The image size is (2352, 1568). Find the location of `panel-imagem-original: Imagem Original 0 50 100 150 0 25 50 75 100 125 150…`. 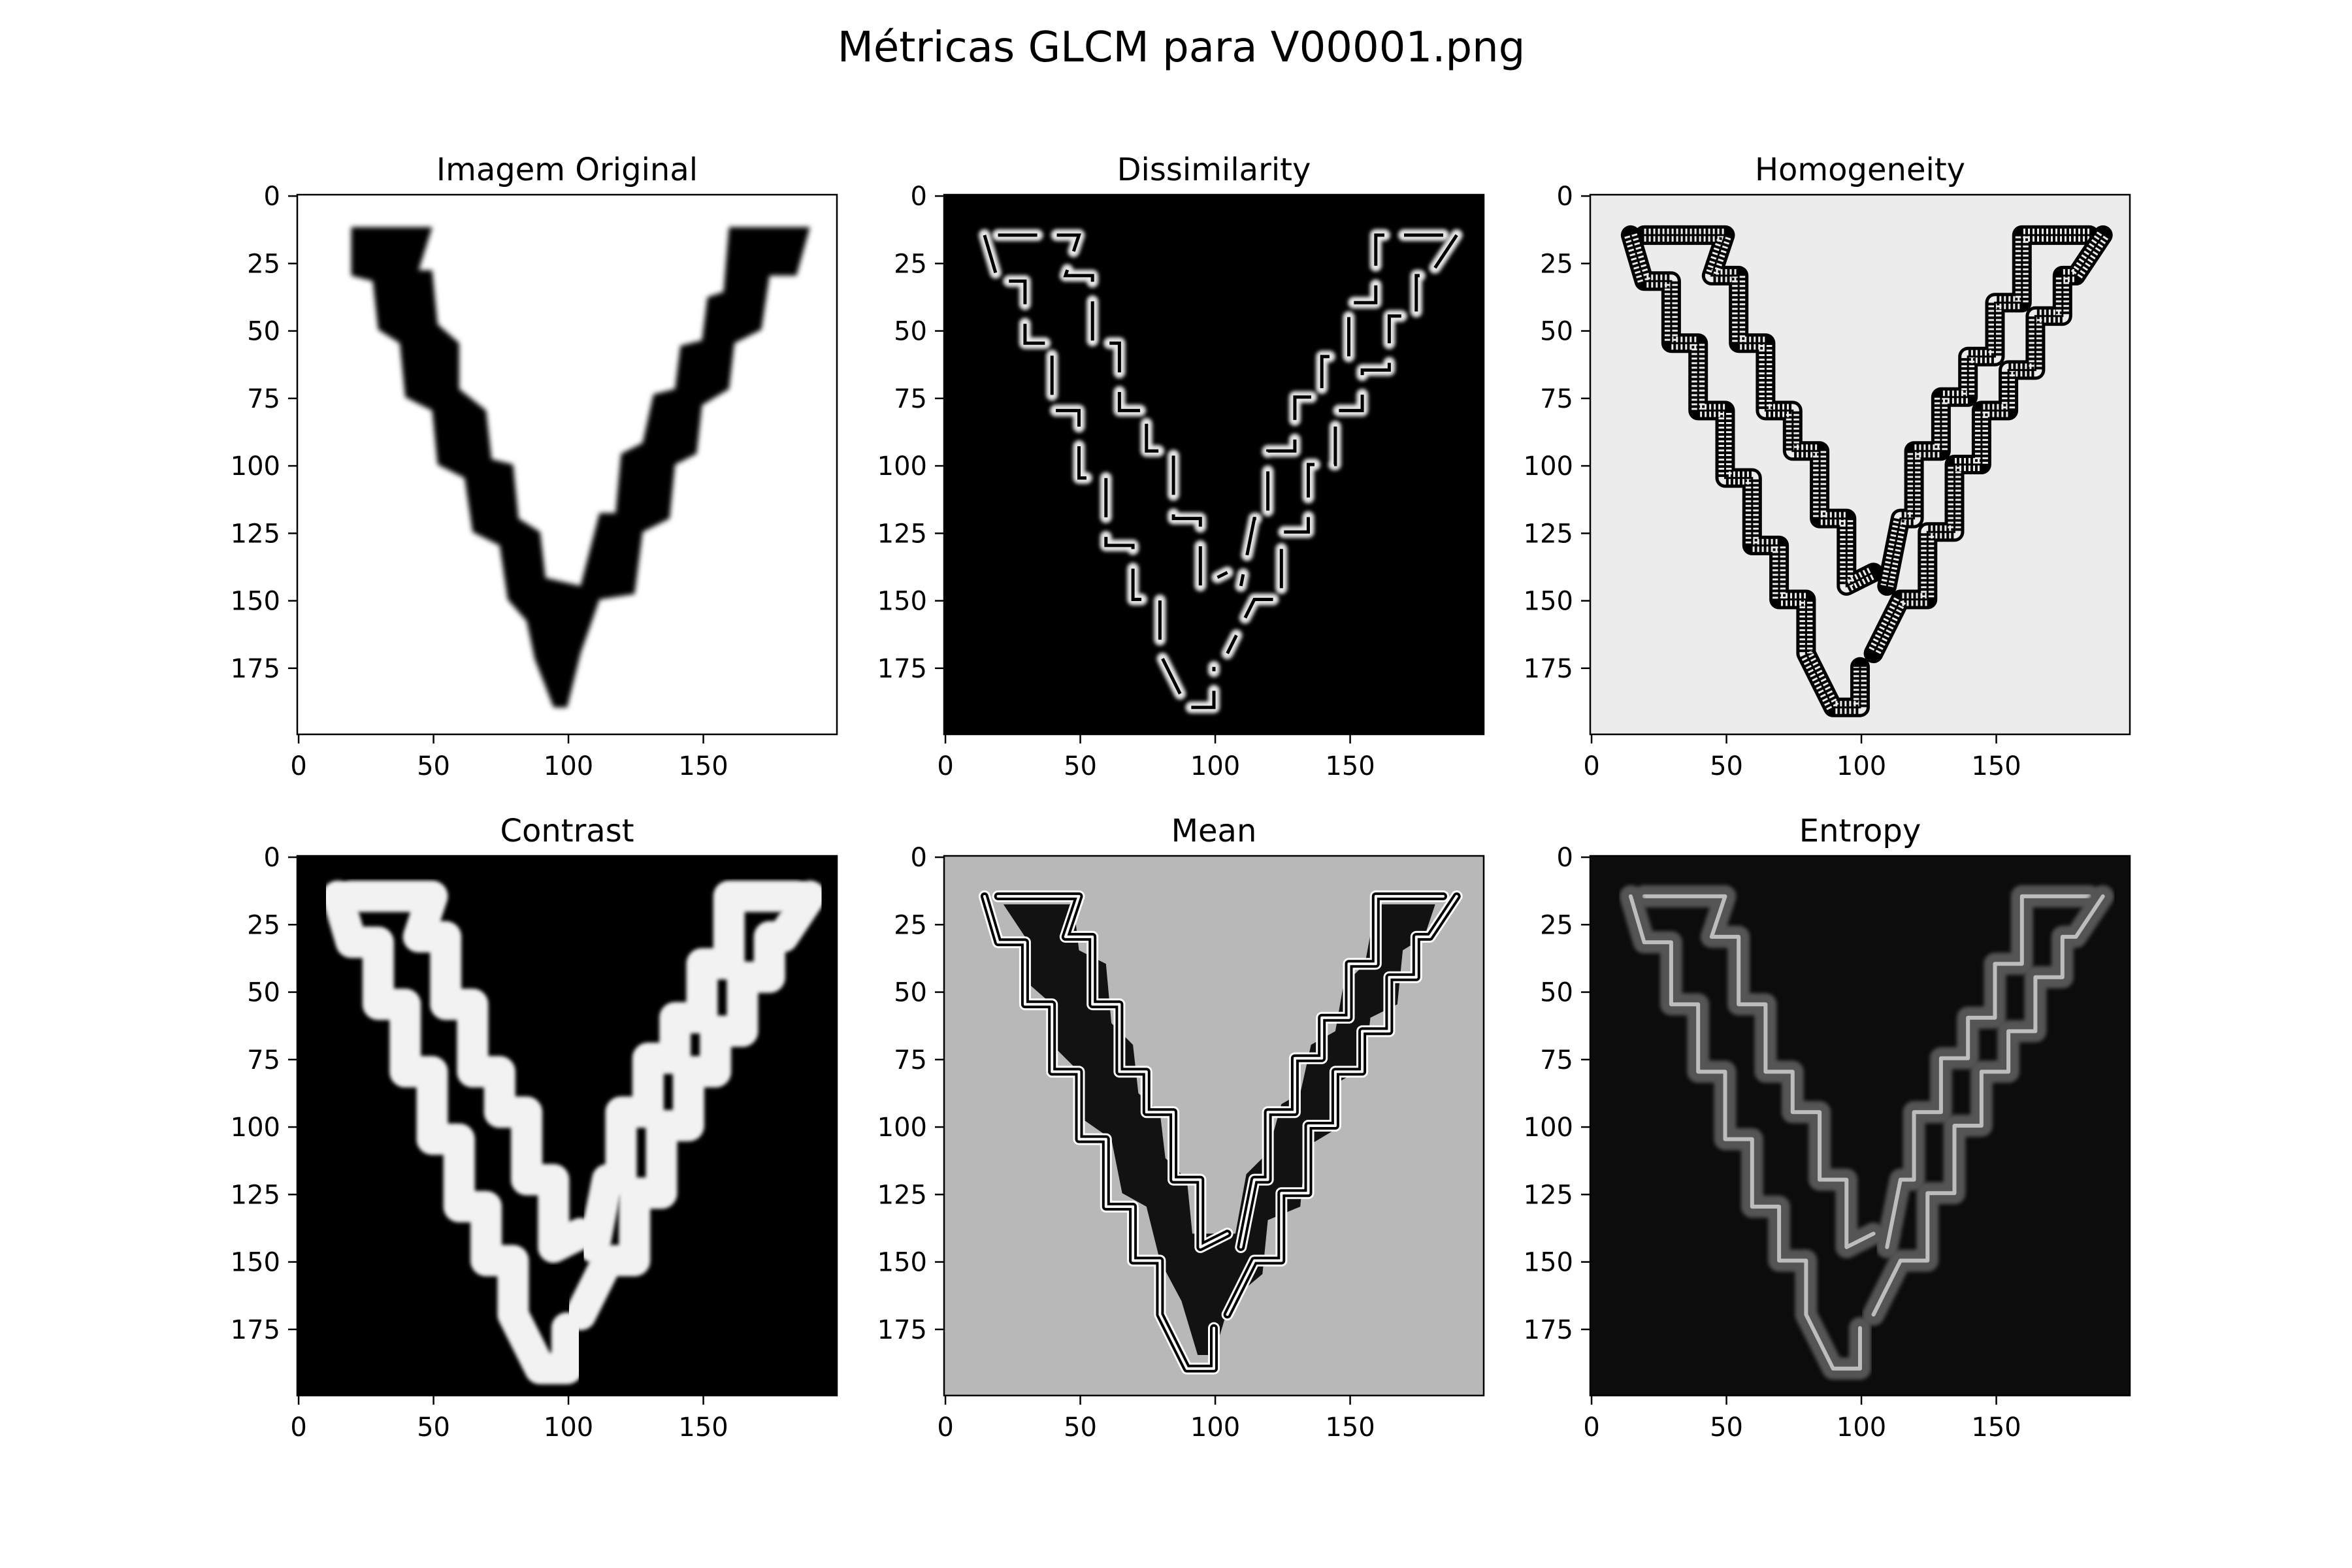

panel-imagem-original: Imagem Original 0 50 100 150 0 25 50 75 100 125 150… is located at coordinates (534, 466).